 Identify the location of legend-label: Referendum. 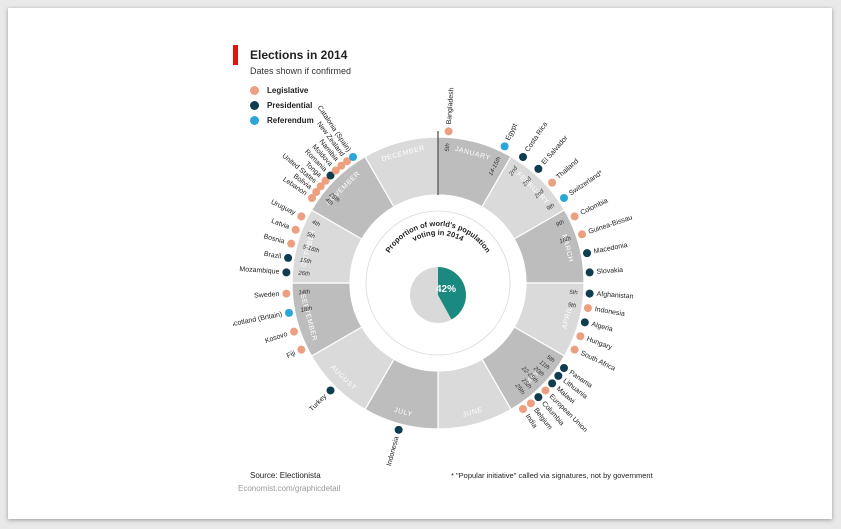
(290, 120).